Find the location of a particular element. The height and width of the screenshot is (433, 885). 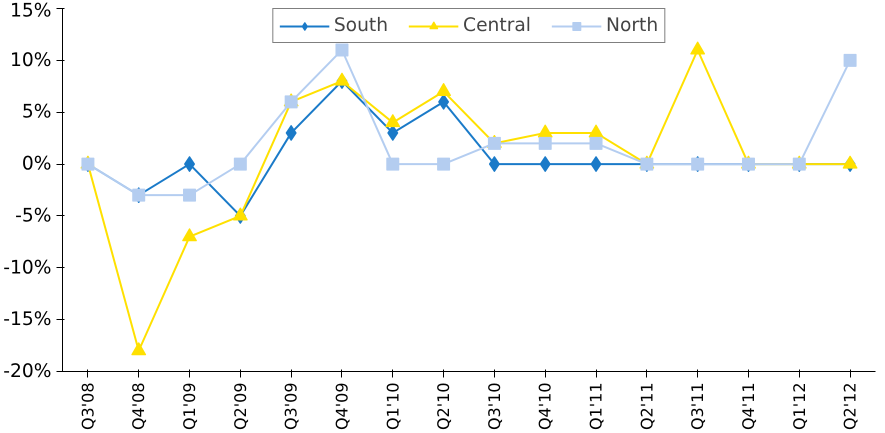

x-tick-label: Q1'09 is located at coordinates (190, 406).